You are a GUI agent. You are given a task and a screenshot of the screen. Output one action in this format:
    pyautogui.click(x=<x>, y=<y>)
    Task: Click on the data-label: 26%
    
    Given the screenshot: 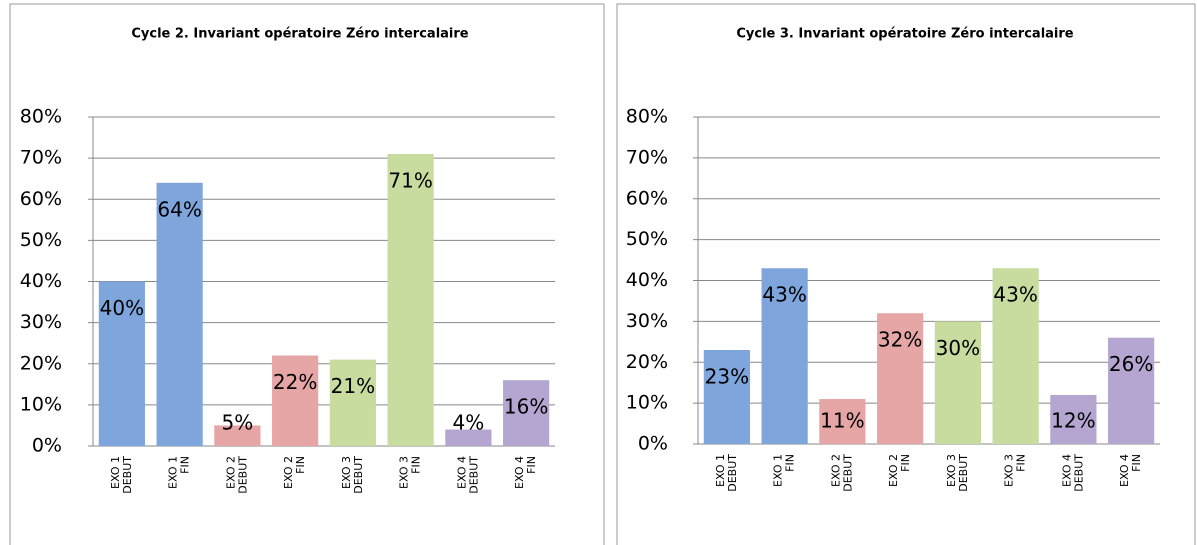 What is the action you would take?
    pyautogui.click(x=1131, y=364)
    